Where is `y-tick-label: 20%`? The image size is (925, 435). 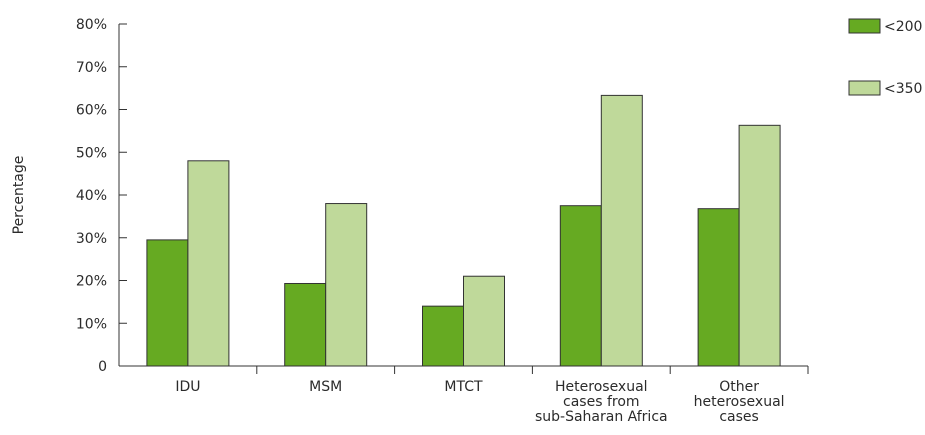 y-tick-label: 20% is located at coordinates (91, 282).